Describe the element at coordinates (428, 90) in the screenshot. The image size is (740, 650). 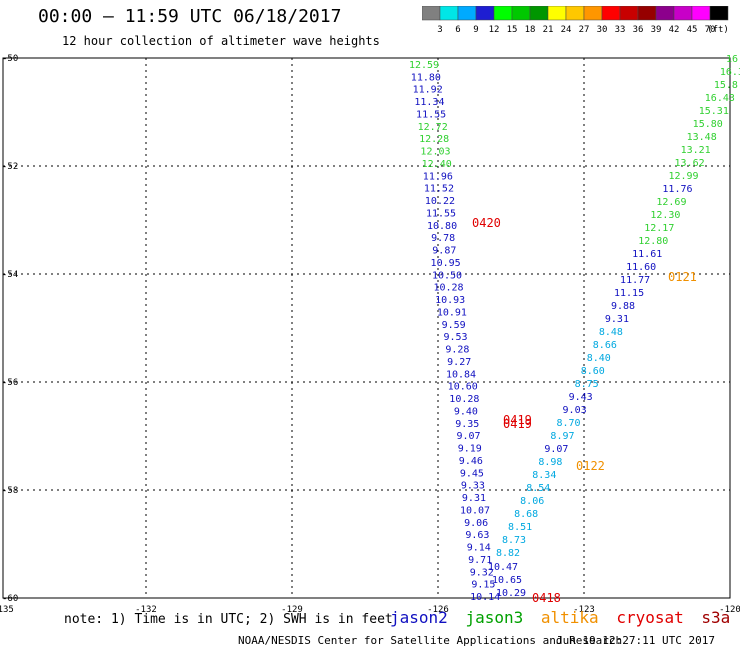
I see `swh-value: 11.92` at that location.